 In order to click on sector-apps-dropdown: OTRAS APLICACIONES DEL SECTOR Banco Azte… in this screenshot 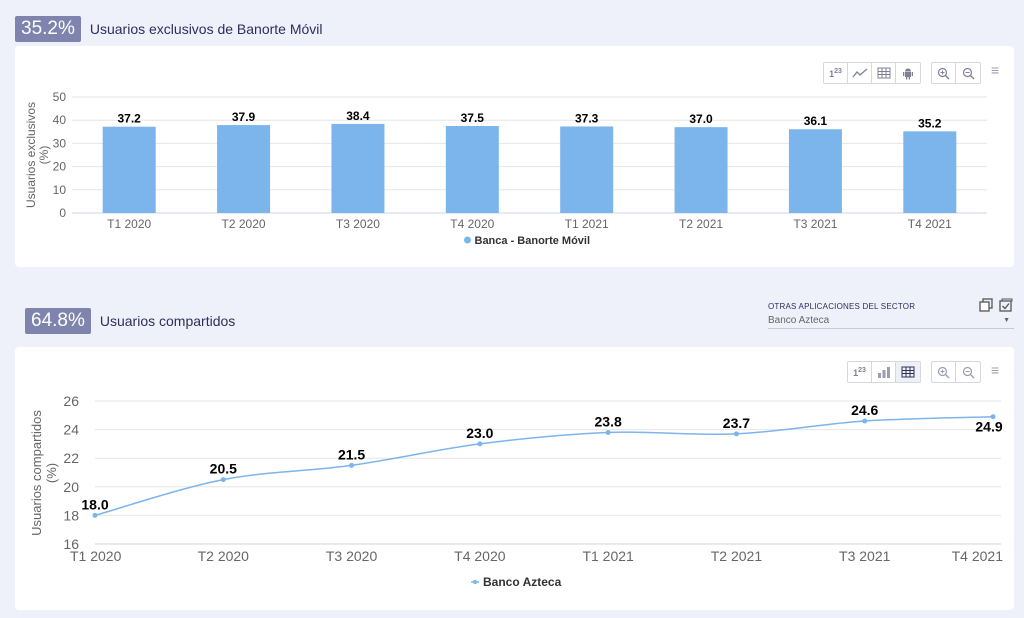, I will do `click(891, 315)`.